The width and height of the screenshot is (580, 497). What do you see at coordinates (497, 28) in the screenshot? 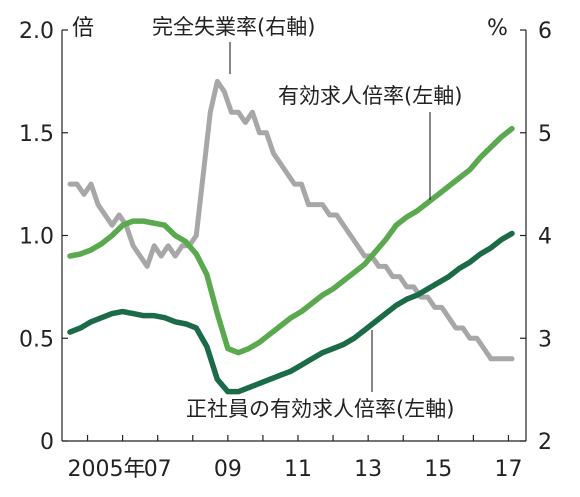
I see `right-unit-label: %` at bounding box center [497, 28].